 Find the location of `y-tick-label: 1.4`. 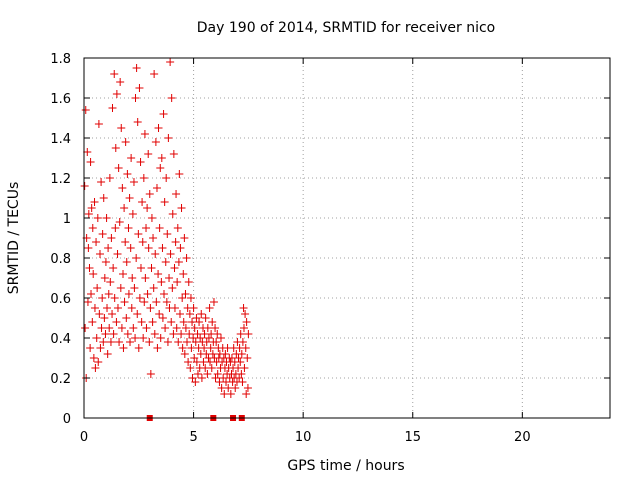

y-tick-label: 1.4 is located at coordinates (60, 139).